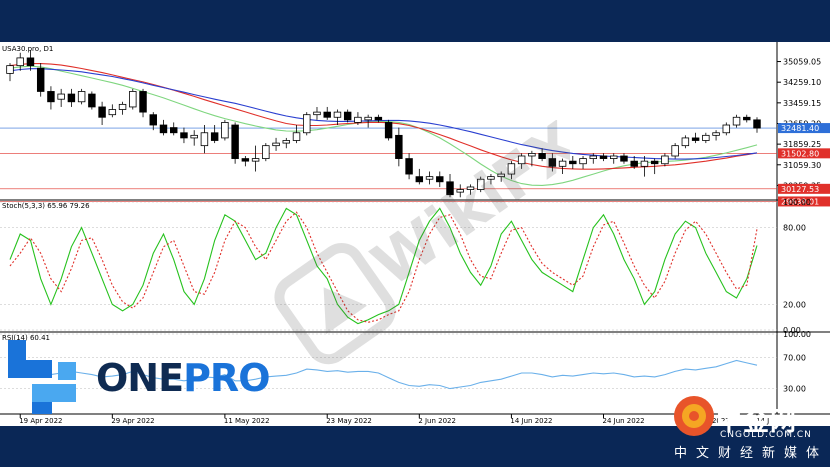 The image size is (830, 467). What do you see at coordinates (46, 206) in the screenshot?
I see `stoch-label: Stoch(5,3,3) 65.96 79.26` at bounding box center [46, 206].